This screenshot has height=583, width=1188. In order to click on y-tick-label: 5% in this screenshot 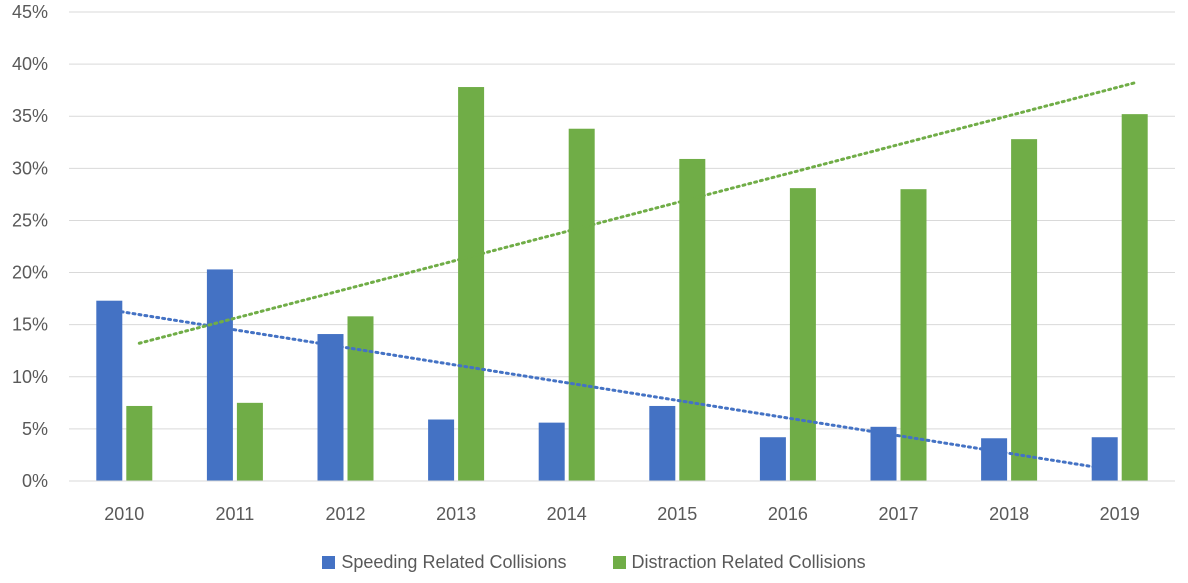, I will do `click(35, 429)`.